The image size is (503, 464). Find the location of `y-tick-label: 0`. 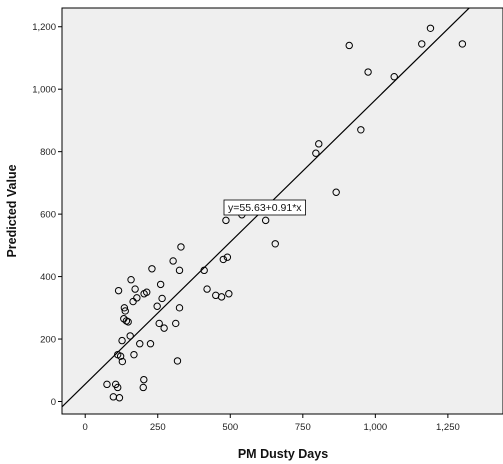

y-tick-label: 0 is located at coordinates (53, 402).